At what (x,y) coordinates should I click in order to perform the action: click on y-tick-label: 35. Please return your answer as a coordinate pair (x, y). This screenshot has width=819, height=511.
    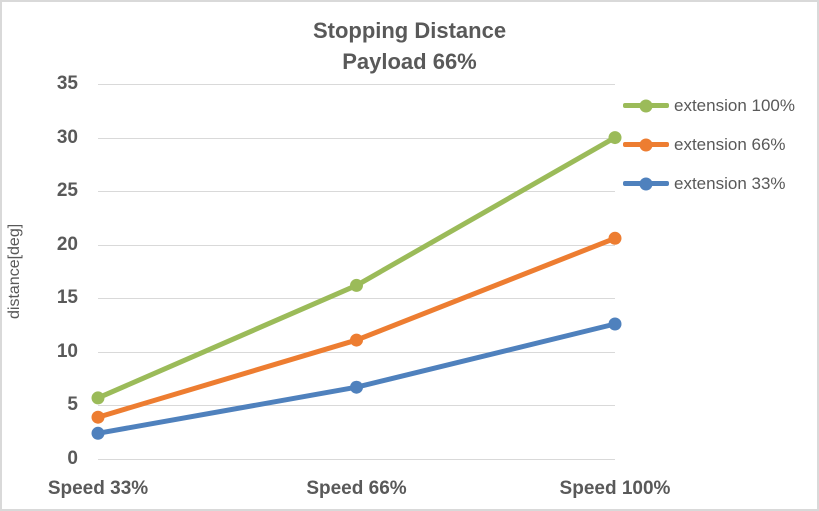
    Looking at the image, I should click on (67, 83).